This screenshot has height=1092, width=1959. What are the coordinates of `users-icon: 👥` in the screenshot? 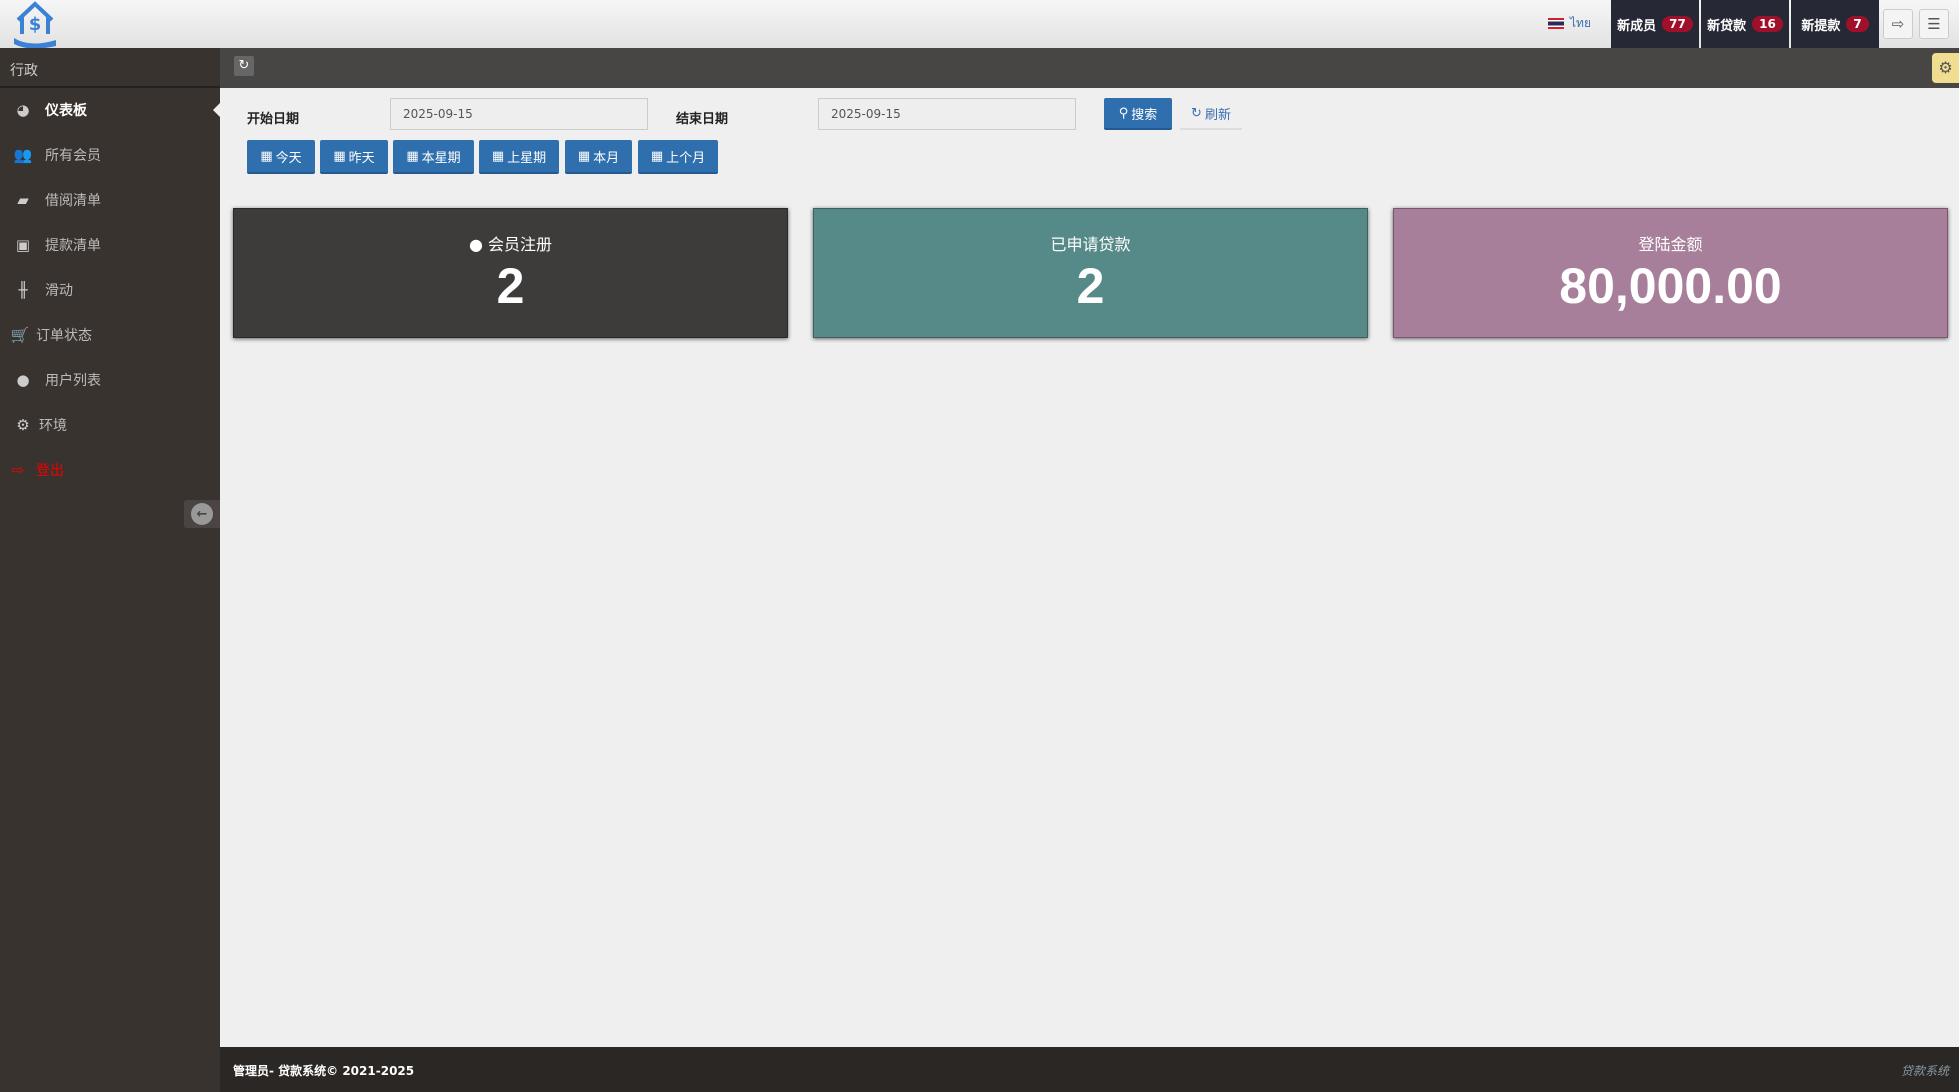 It's located at (23, 155).